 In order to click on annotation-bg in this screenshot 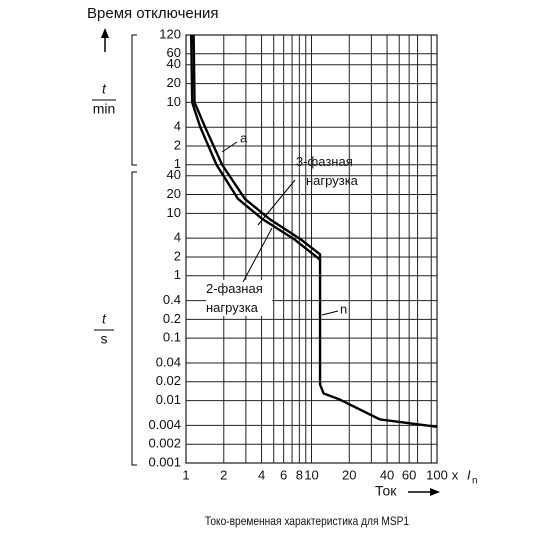, I will do `click(239, 298)`.